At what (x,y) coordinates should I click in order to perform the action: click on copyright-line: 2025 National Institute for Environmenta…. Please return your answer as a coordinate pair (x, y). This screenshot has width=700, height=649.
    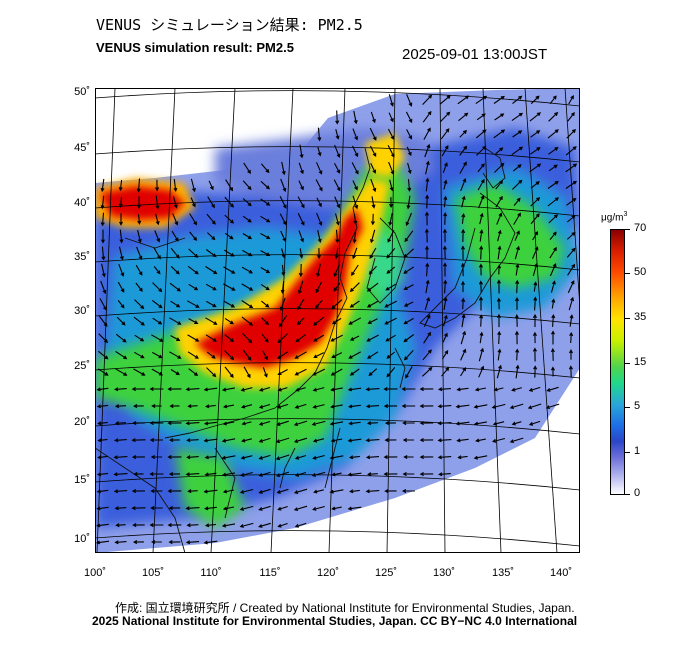
    Looking at the image, I should click on (335, 621).